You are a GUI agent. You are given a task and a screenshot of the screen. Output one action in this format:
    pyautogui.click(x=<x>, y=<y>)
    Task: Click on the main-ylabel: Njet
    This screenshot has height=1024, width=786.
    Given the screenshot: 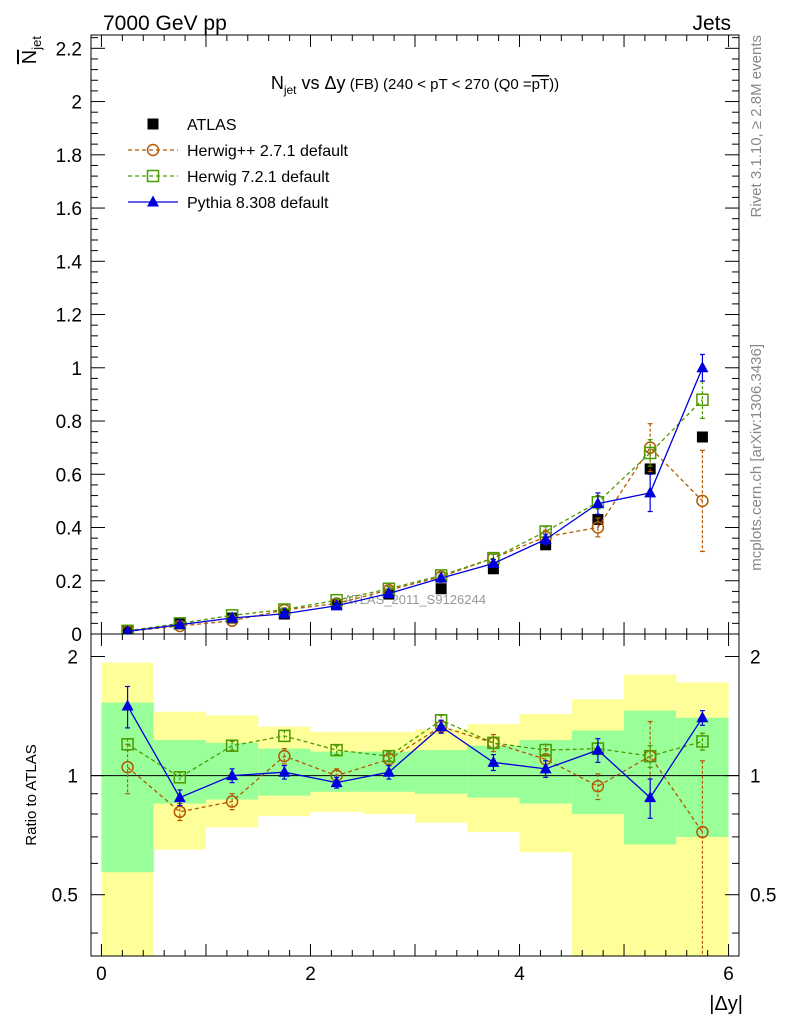 What is the action you would take?
    pyautogui.click(x=31, y=50)
    